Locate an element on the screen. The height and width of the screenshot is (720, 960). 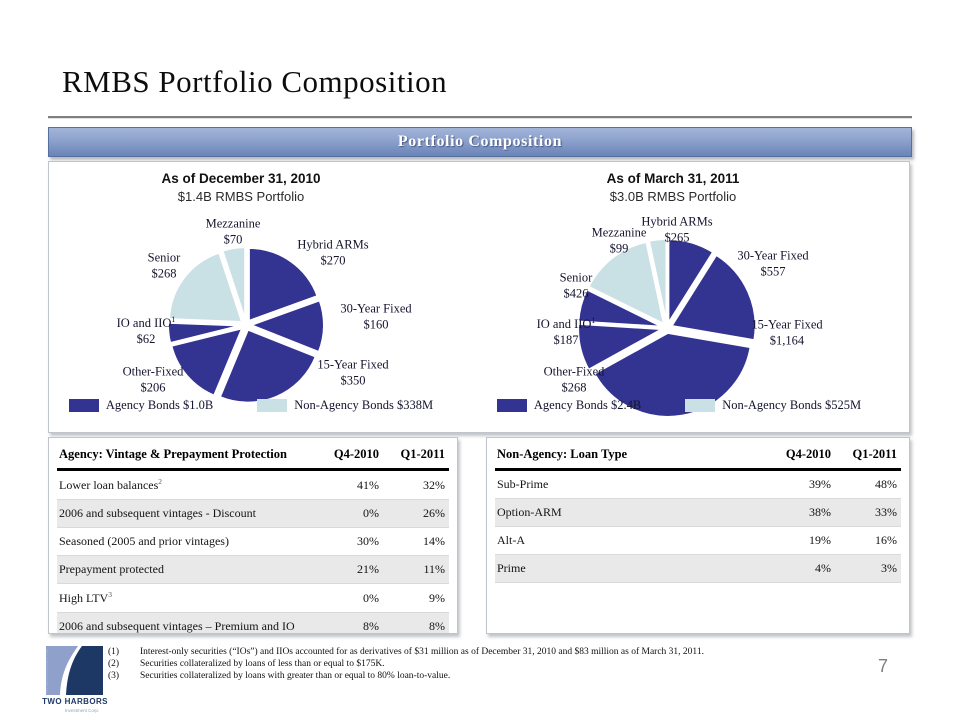
row-label-footnote-ref: 2 is located at coordinates (160, 481).